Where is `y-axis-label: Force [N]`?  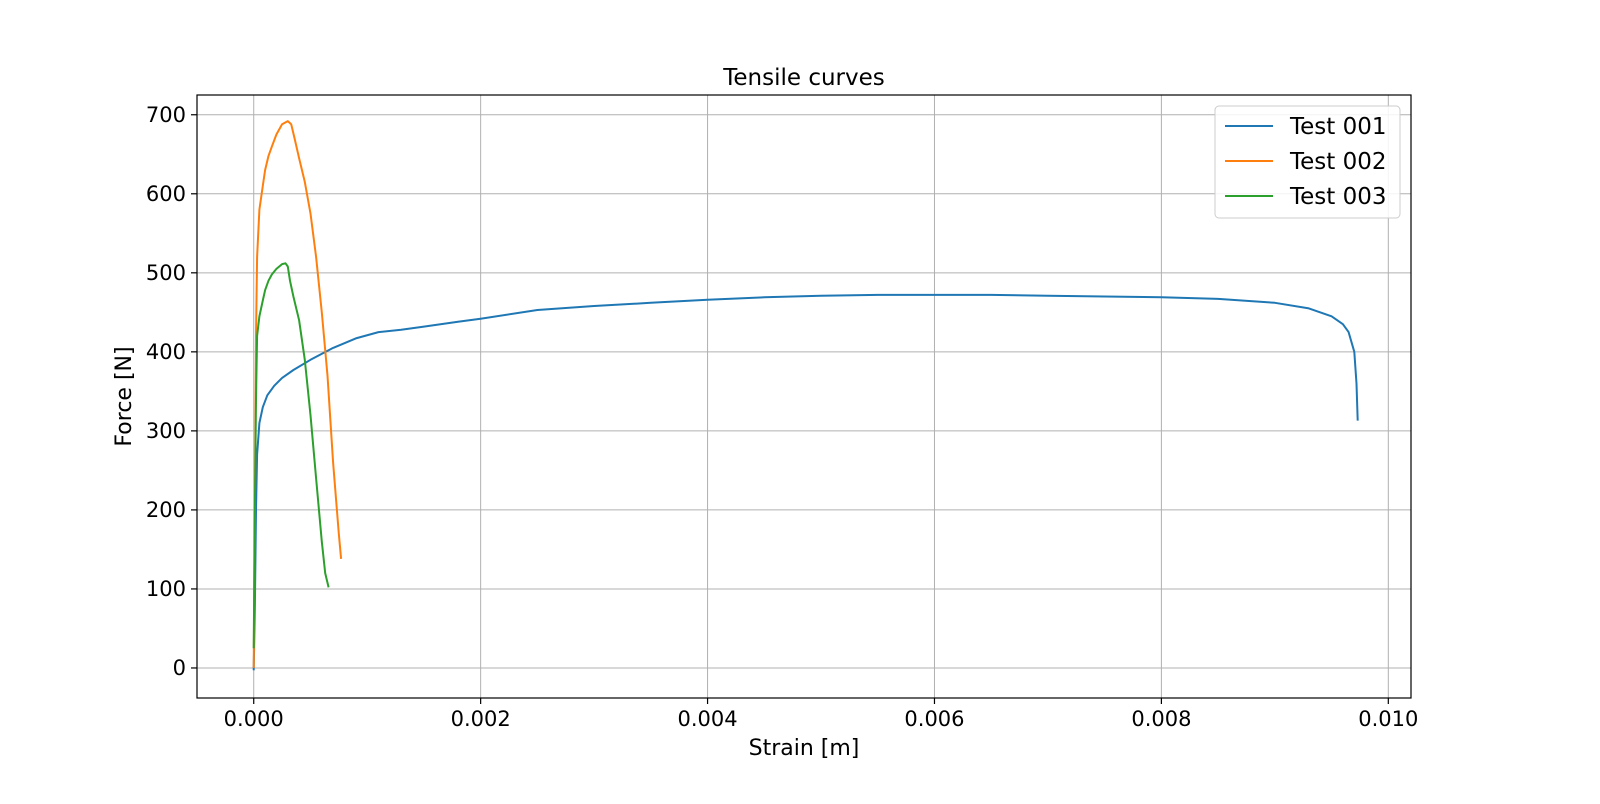
y-axis-label: Force [N] is located at coordinates (124, 396).